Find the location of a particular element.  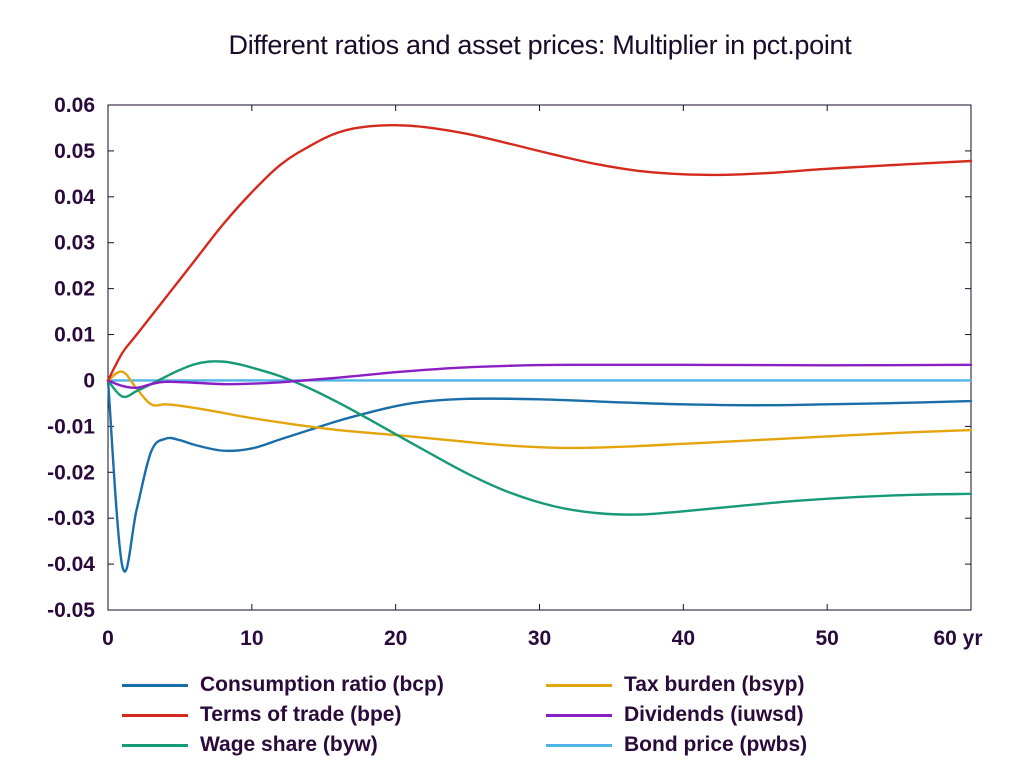

x-tick-label-0: 0 is located at coordinates (108, 638).